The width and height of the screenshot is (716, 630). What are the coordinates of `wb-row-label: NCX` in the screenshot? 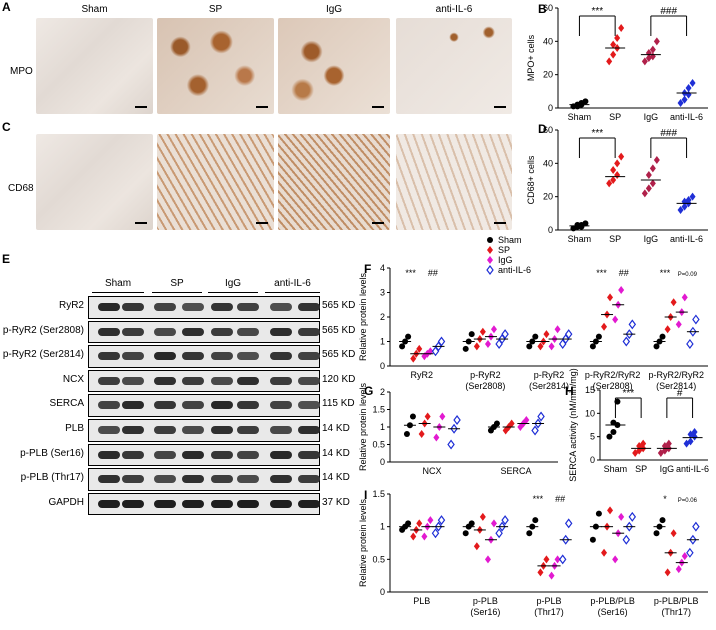 It's located at (73, 379).